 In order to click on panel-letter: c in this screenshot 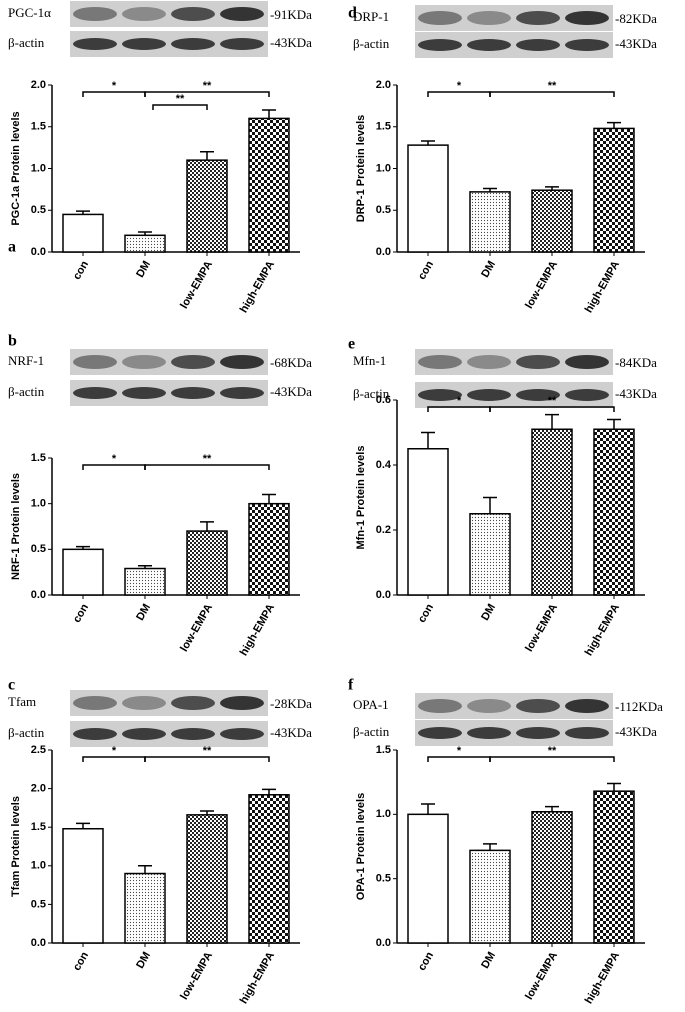, I will do `click(11, 685)`.